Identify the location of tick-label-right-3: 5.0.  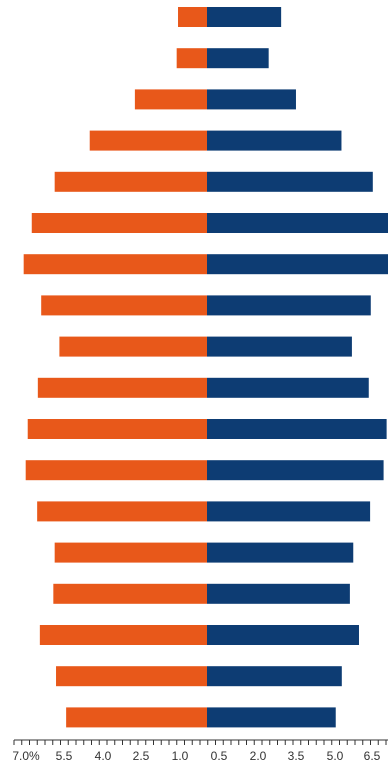
(335, 756).